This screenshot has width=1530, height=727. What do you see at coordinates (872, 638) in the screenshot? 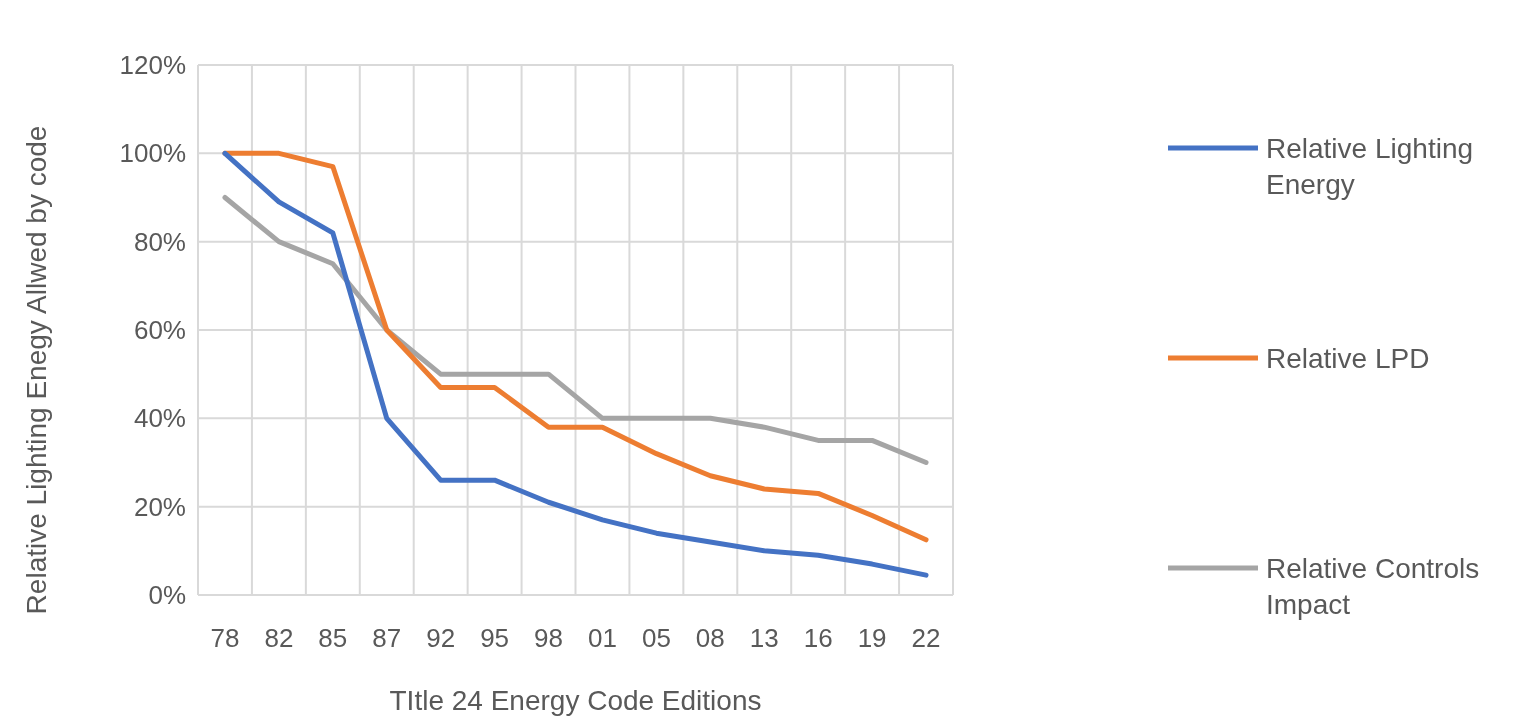
I see `x-tick-label: 19` at bounding box center [872, 638].